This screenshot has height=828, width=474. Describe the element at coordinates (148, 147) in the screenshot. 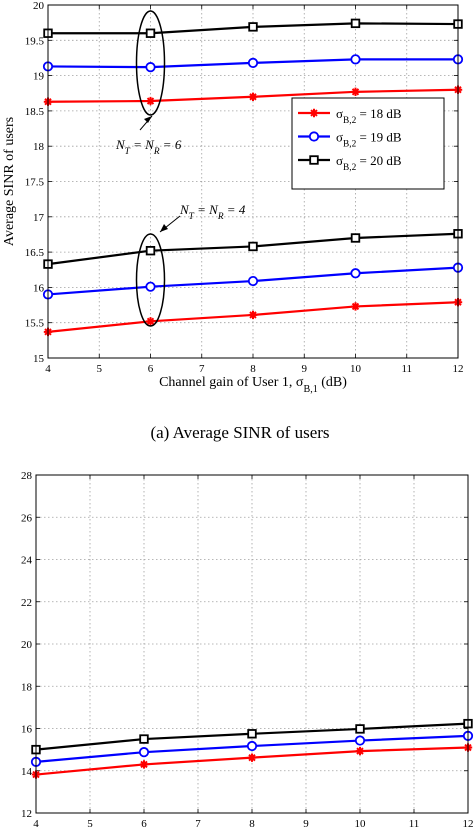

I see `annotation-label: NT = NR = 6` at that location.